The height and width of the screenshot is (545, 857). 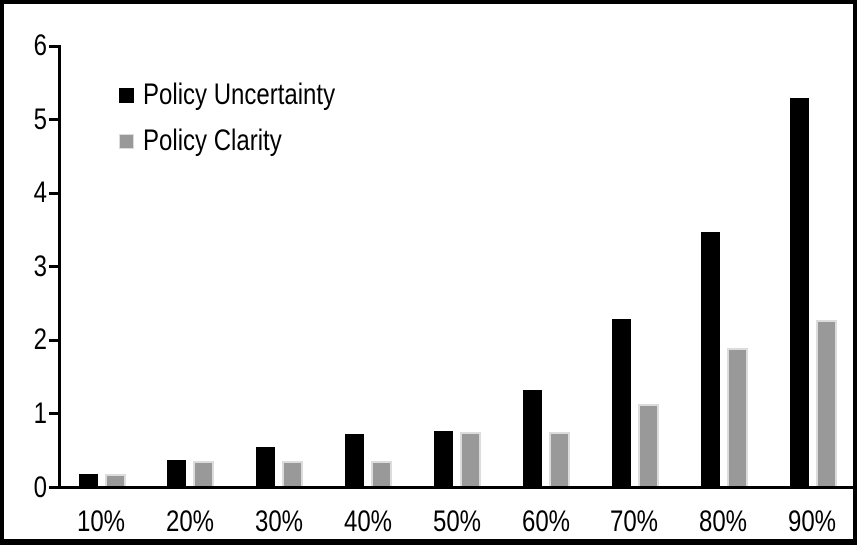 What do you see at coordinates (40, 413) in the screenshot?
I see `y-axis-tick-label: 1` at bounding box center [40, 413].